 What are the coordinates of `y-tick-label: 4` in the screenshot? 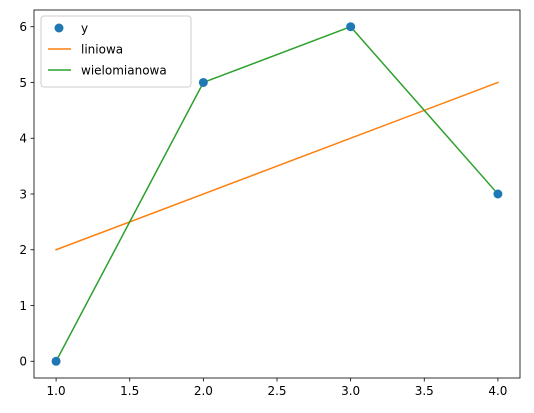 It's located at (23, 139).